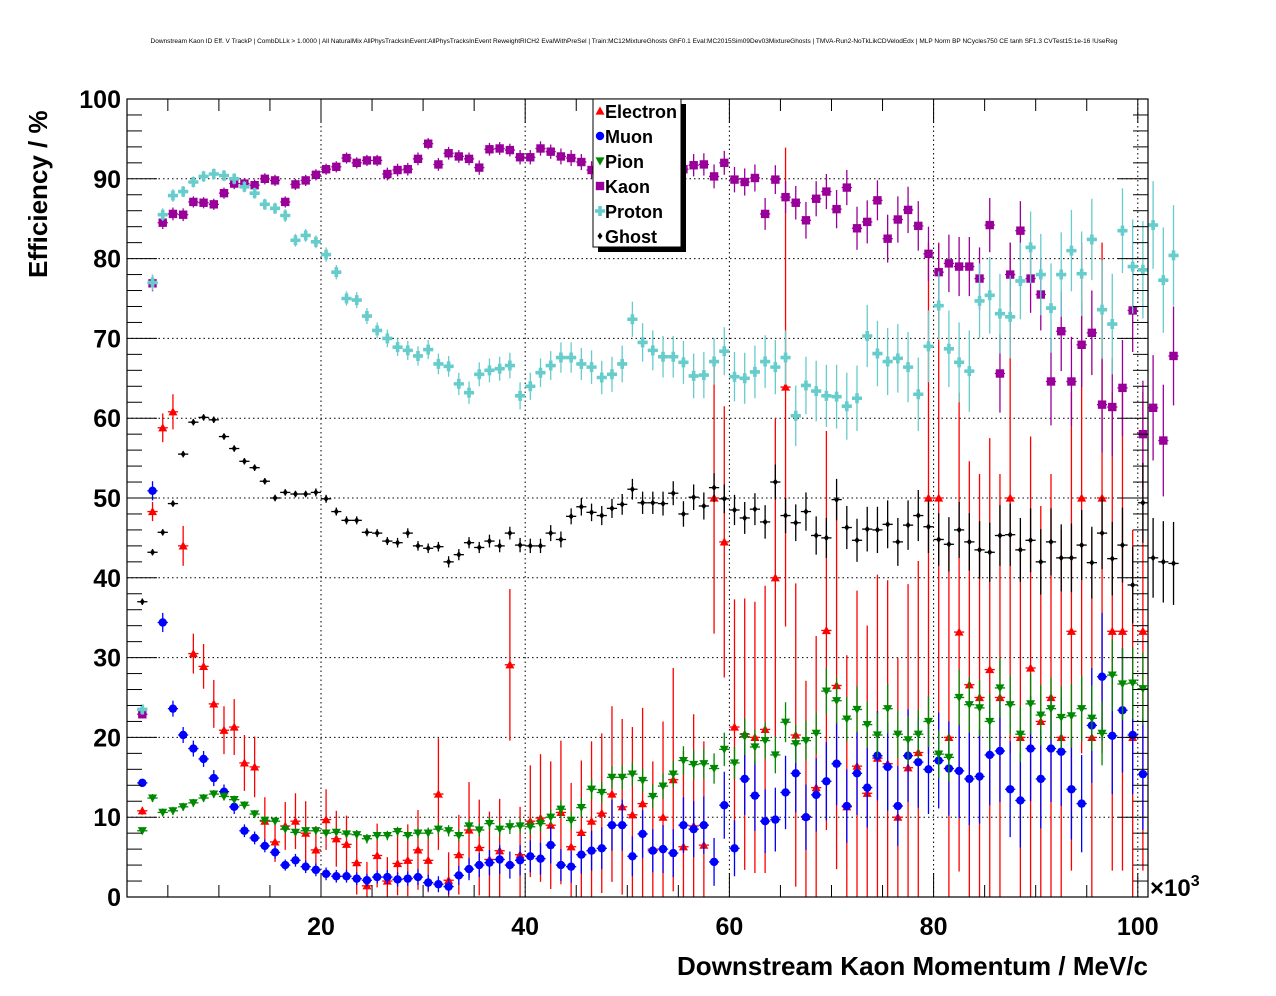  I want to click on legend-label-proton: Proton, so click(634, 212).